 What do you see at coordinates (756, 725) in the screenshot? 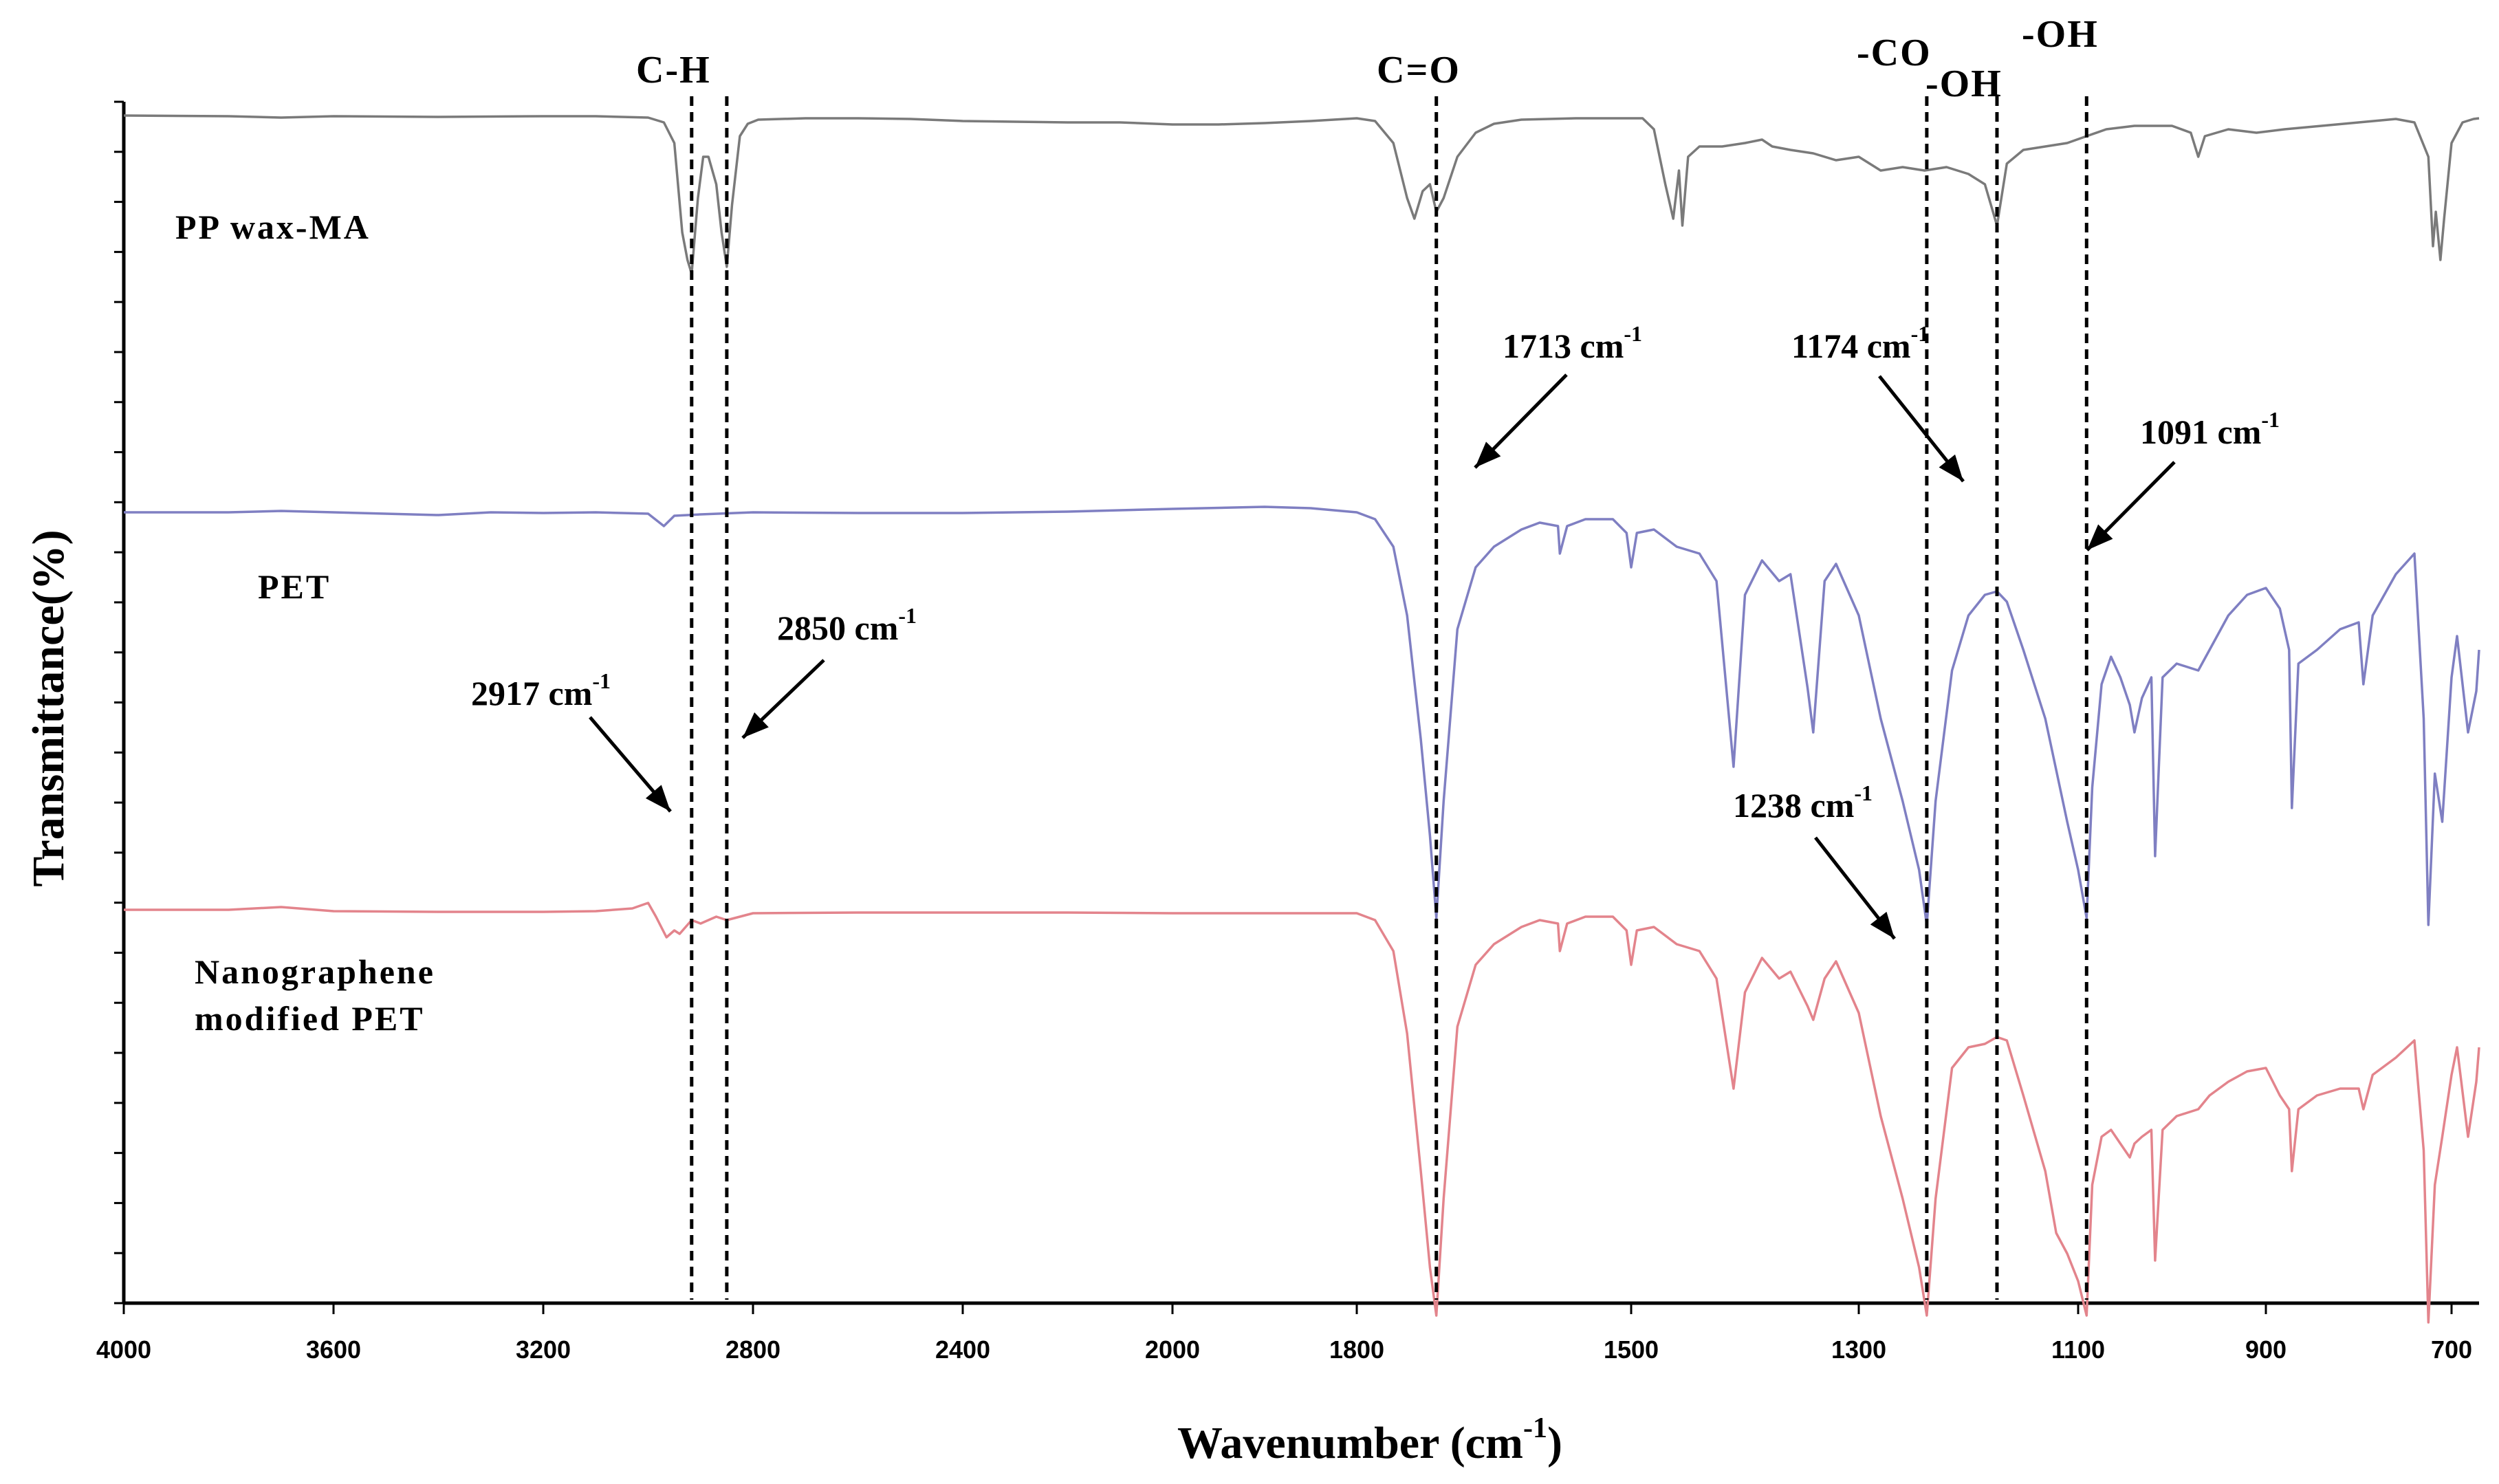
I see `arrow-2850-head` at bounding box center [756, 725].